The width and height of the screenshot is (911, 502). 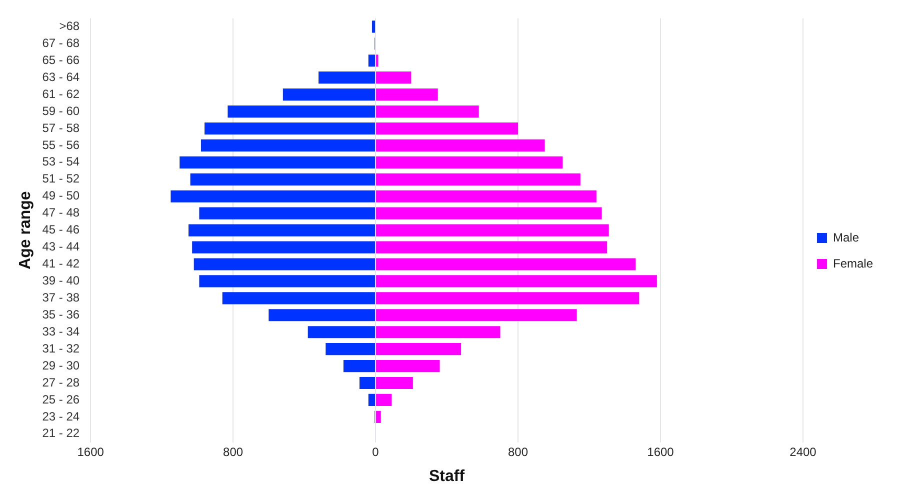 I want to click on legend-label: Male, so click(x=846, y=237).